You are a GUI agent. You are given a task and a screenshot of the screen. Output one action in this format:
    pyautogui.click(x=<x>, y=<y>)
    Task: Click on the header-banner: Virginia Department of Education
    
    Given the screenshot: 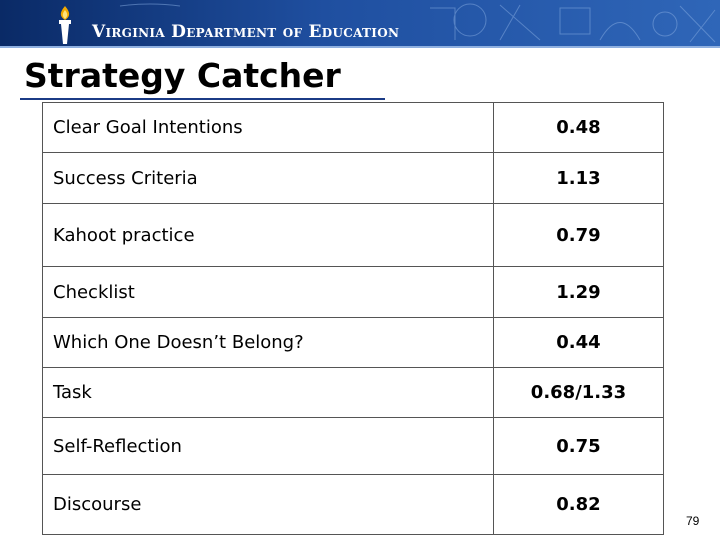 What is the action you would take?
    pyautogui.click(x=360, y=24)
    